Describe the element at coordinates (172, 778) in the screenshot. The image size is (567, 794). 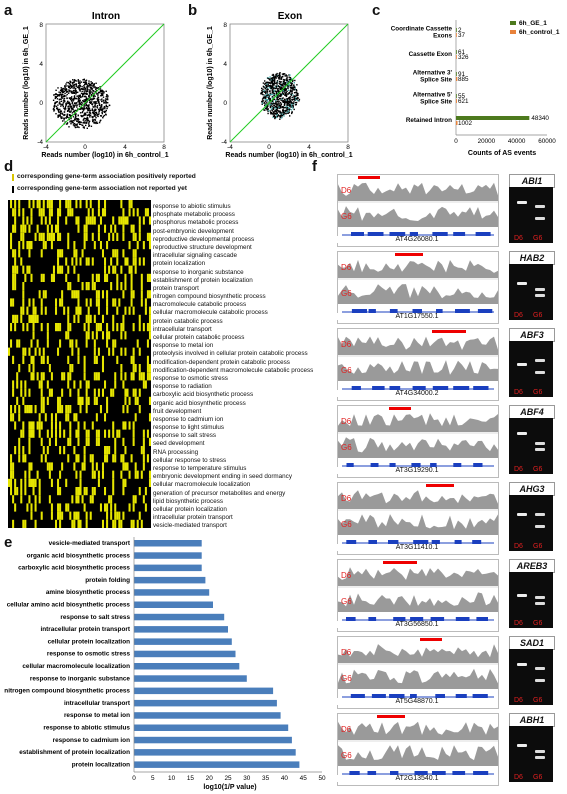
I see `go-xtick: 10` at that location.